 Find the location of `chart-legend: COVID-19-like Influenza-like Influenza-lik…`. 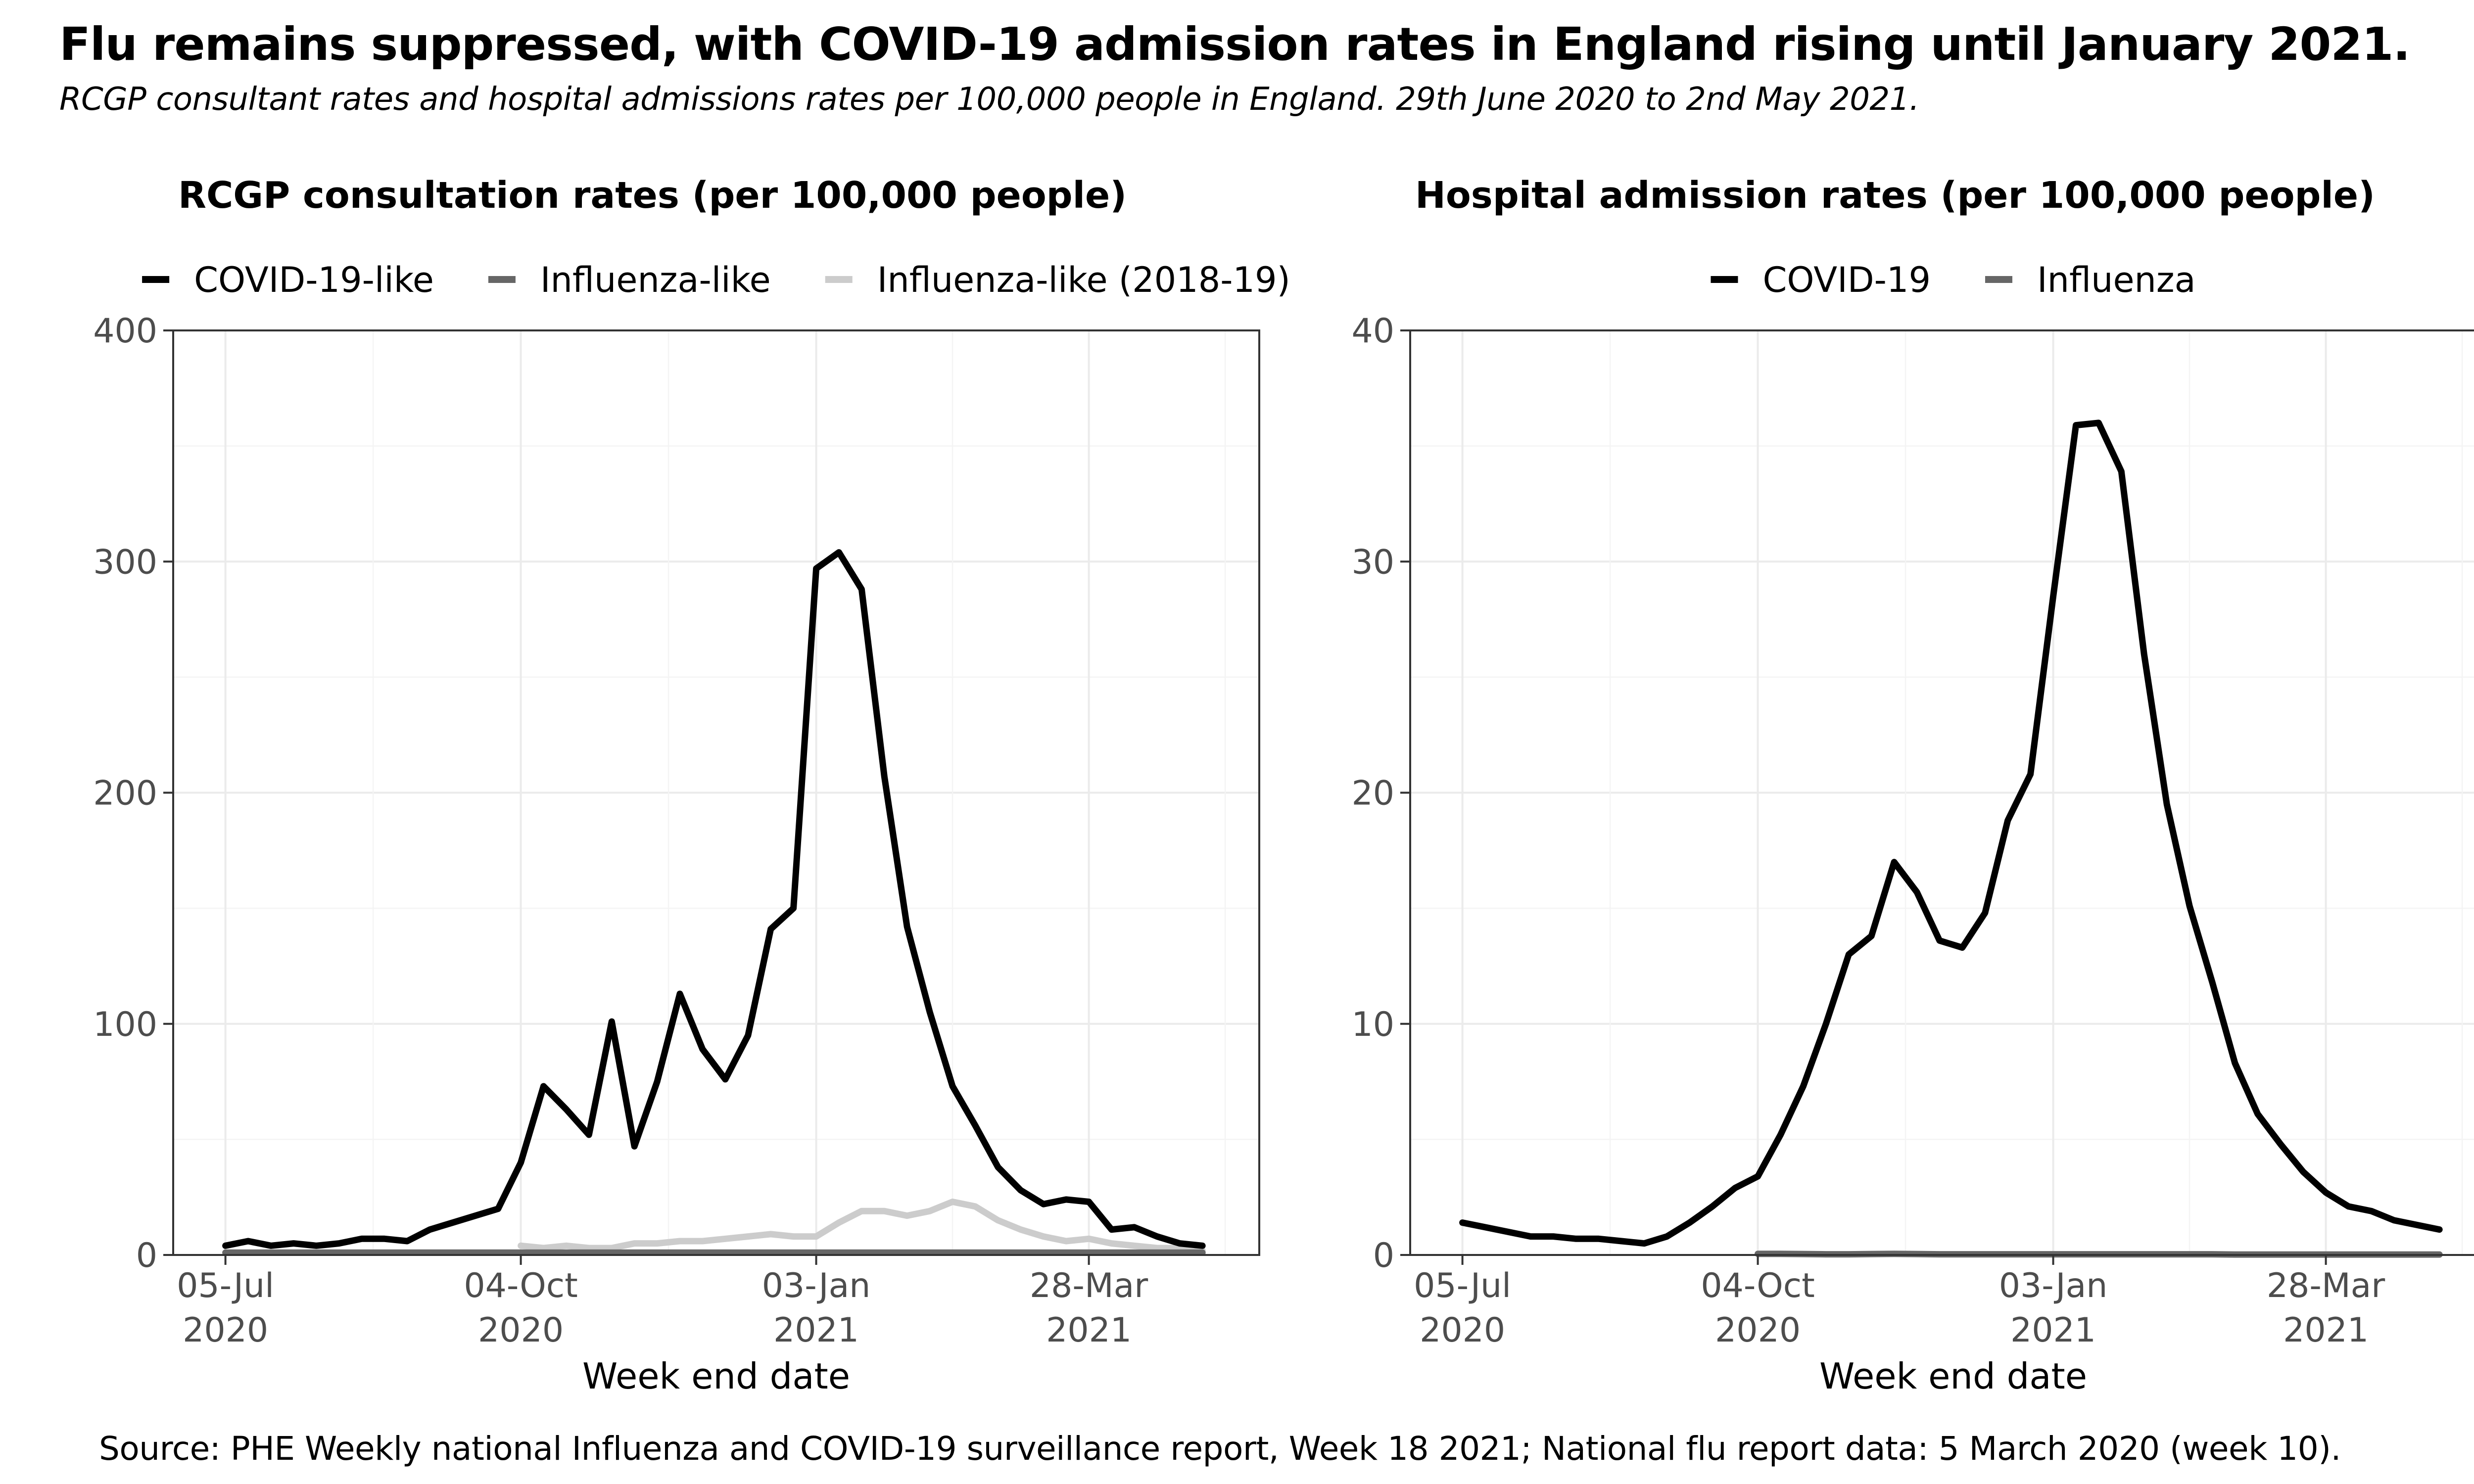

chart-legend: COVID-19-like Influenza-like Influenza-lik… is located at coordinates (716, 280).